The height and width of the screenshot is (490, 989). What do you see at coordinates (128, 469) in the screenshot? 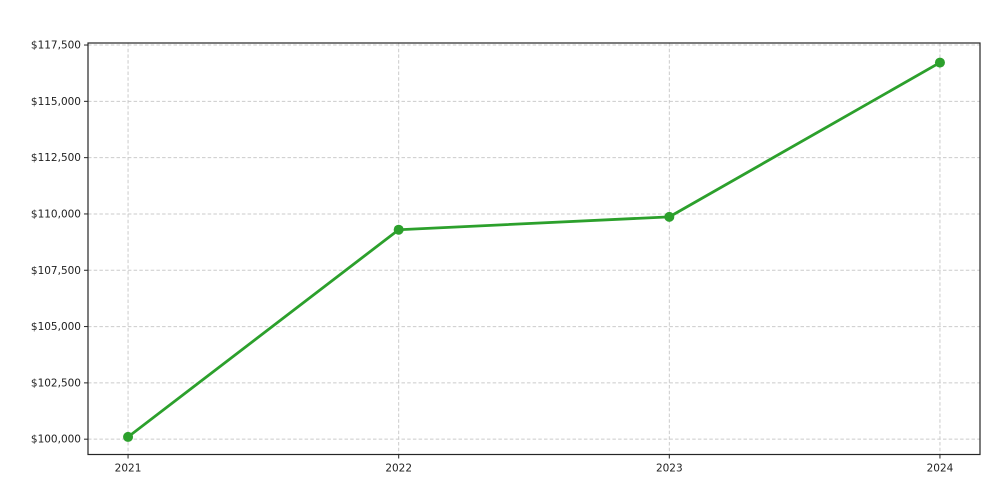
I see `x-tick-label: 2021` at bounding box center [128, 469].